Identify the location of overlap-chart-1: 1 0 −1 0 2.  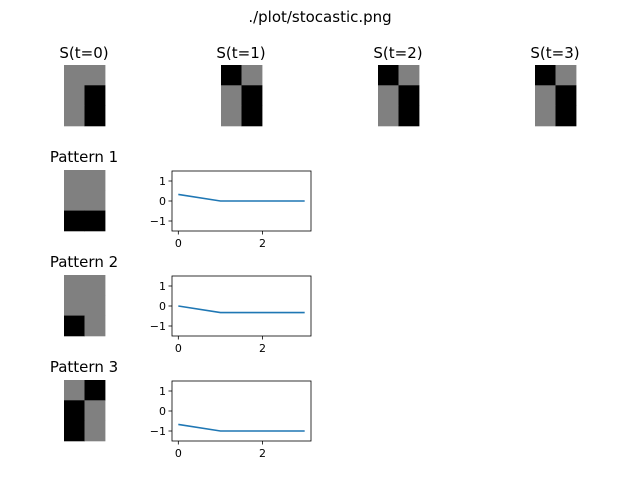
(231, 210).